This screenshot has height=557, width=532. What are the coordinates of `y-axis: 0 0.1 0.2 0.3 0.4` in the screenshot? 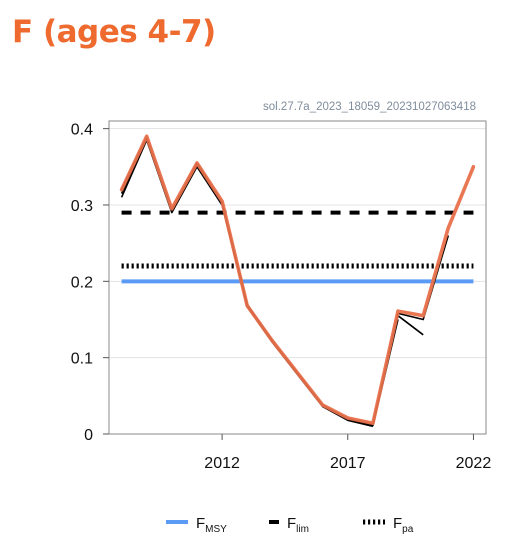 It's located at (90, 283).